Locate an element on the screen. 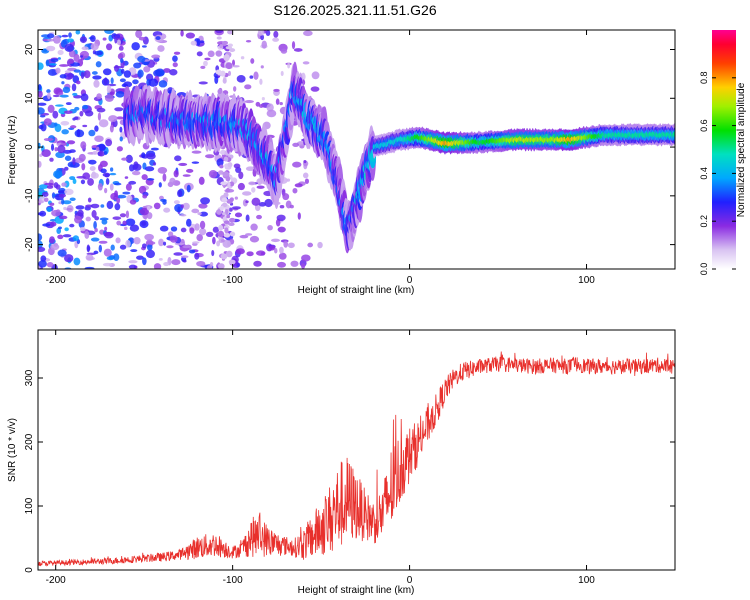 This screenshot has width=750, height=600. x-tick-label: 100 is located at coordinates (586, 580).